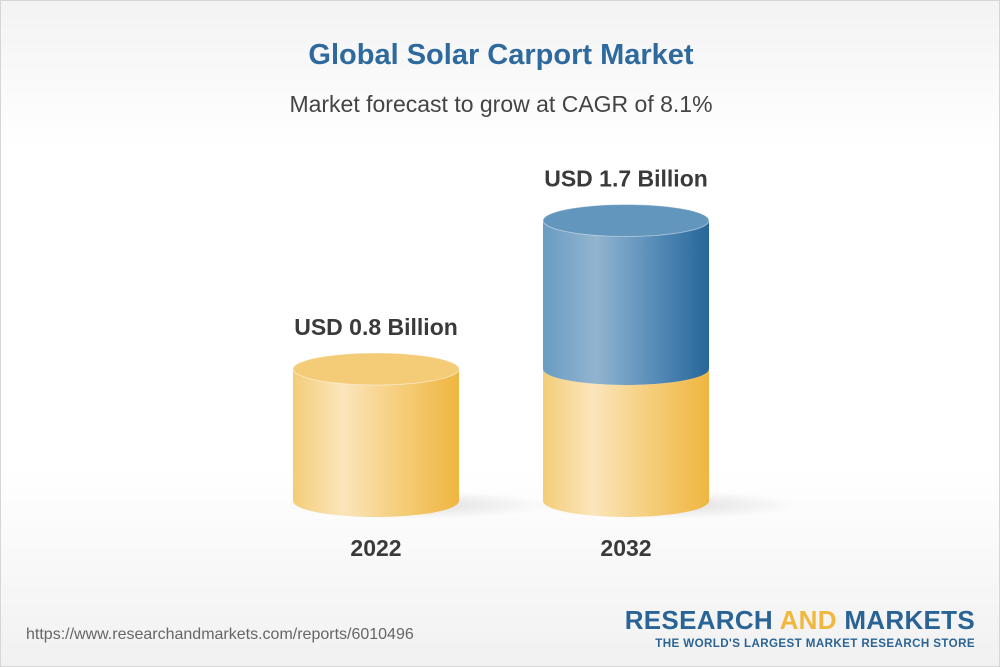 This screenshot has height=667, width=1000. Describe the element at coordinates (625, 548) in the screenshot. I see `category-label: 2032` at that location.